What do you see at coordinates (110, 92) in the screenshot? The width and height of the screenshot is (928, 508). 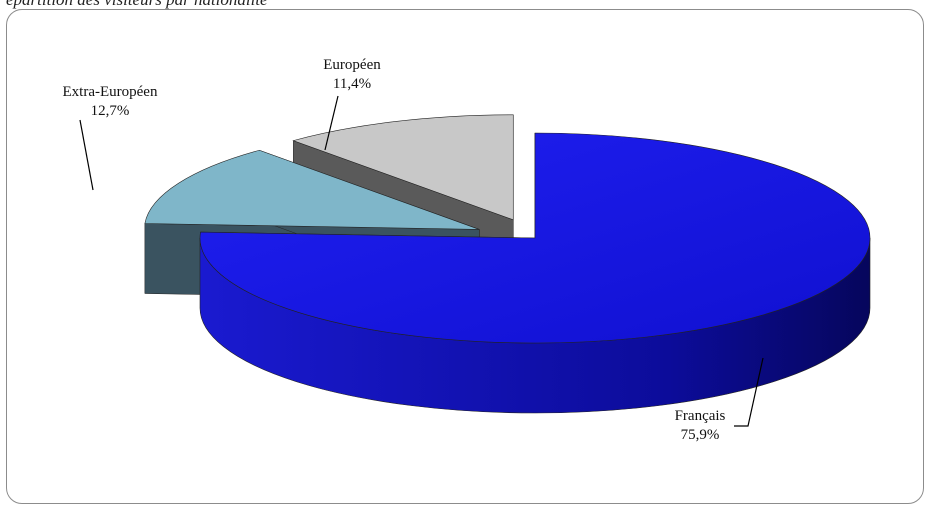 I see `slice-label-1: Extra-Européen` at bounding box center [110, 92].